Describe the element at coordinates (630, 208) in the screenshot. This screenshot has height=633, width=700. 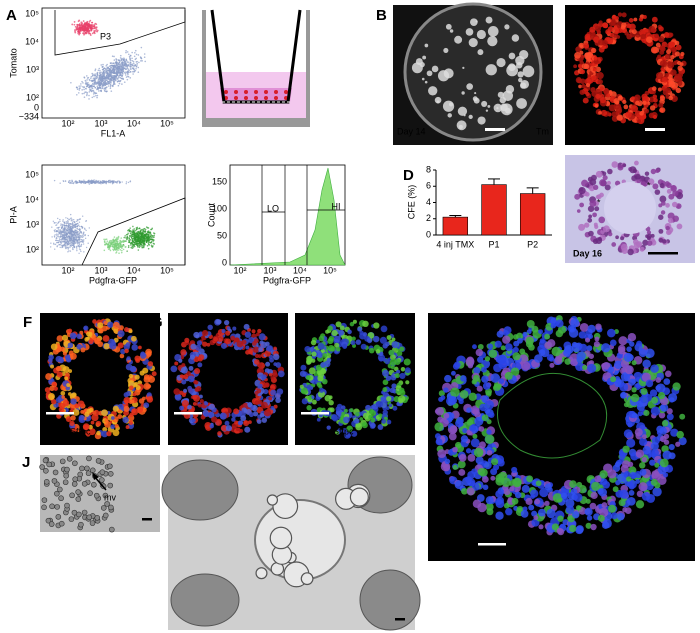
I see `lumen` at that location.